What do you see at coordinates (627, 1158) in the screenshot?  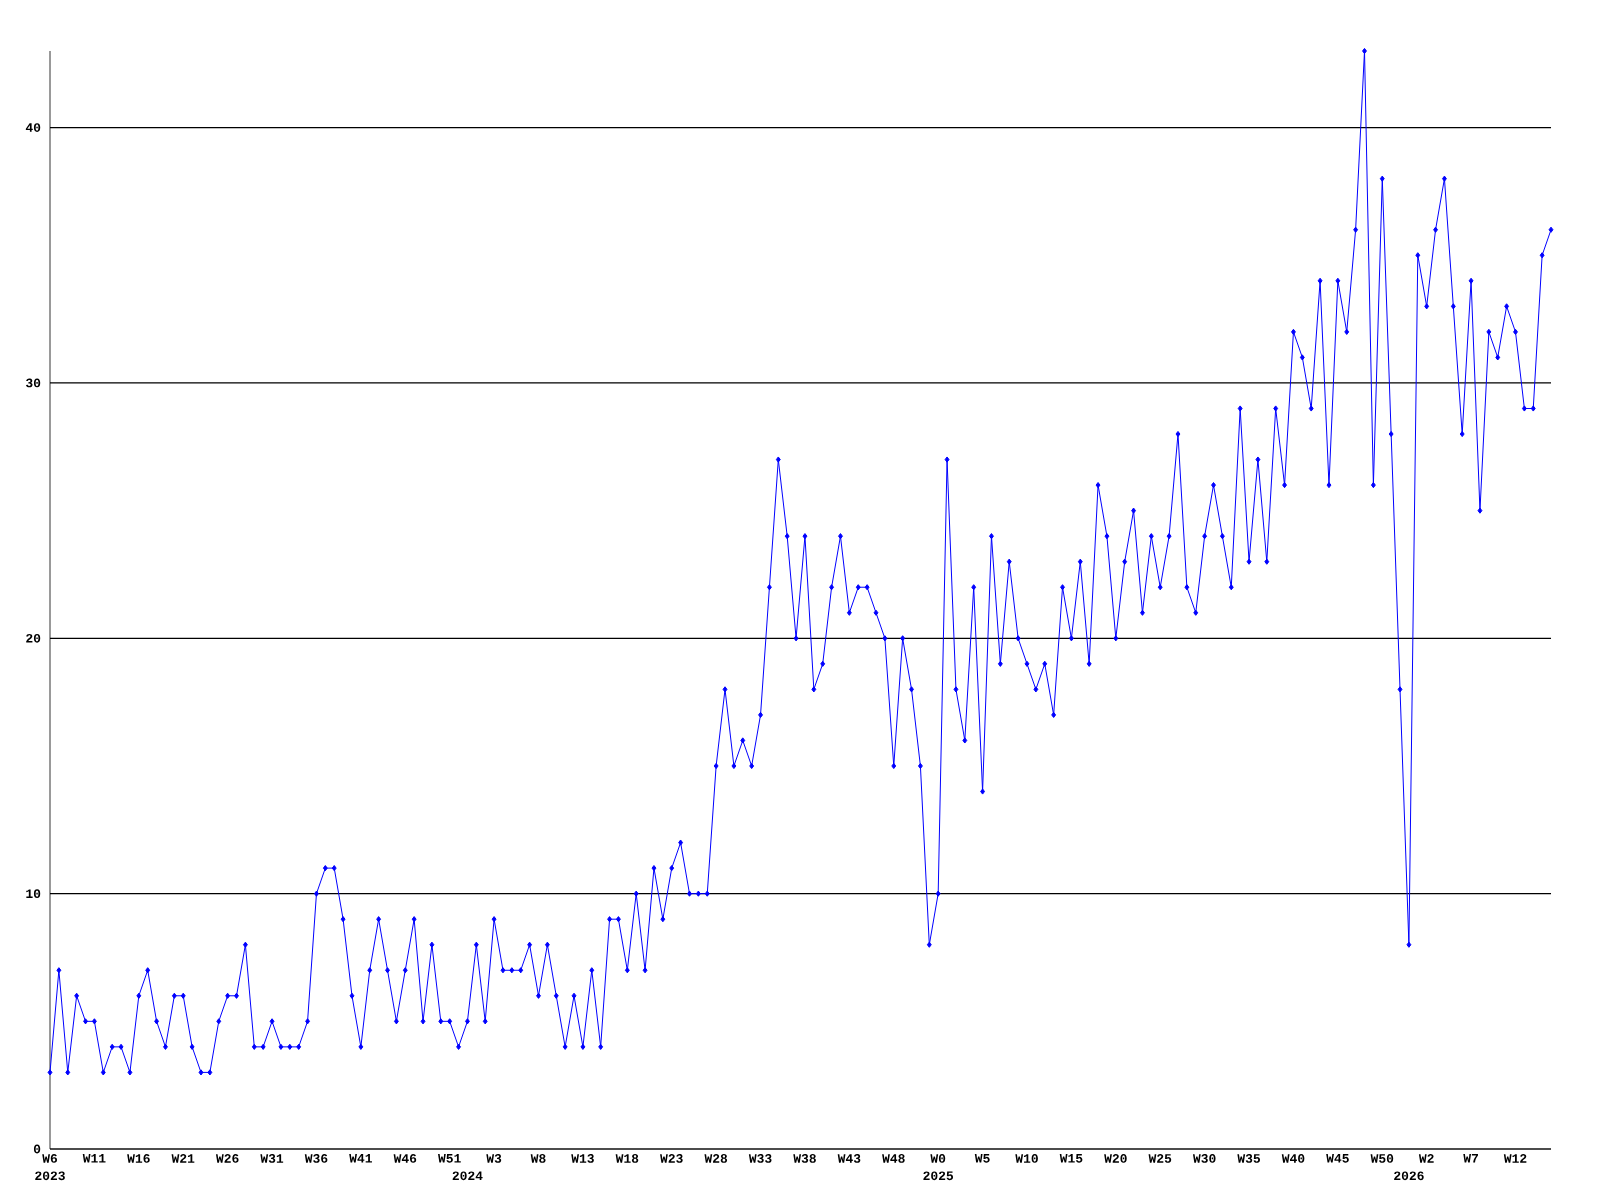 I see `x-tick-label: W18` at bounding box center [627, 1158].